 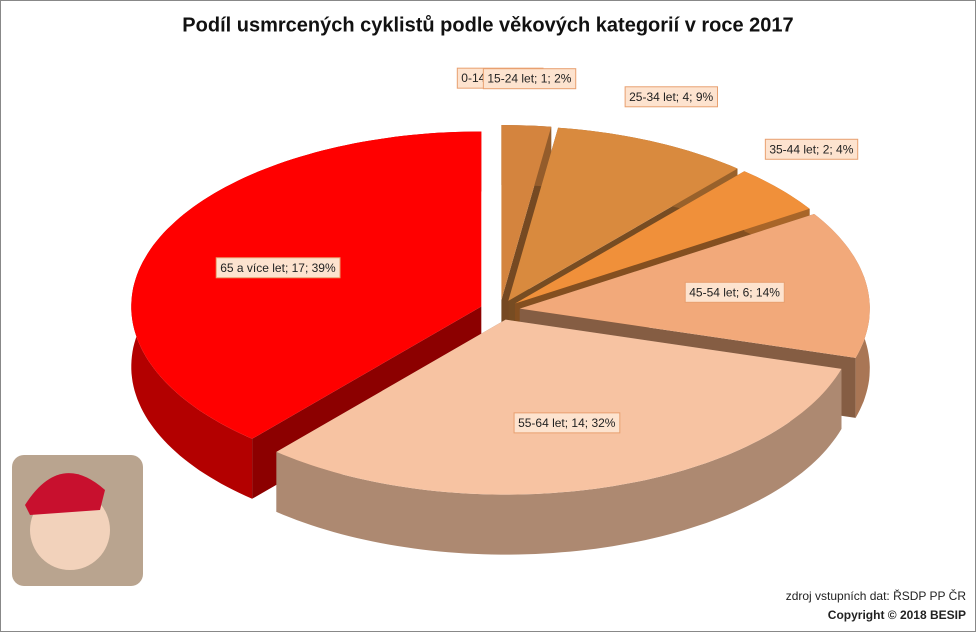 I want to click on copyright: Copyright © 2018 BESIP, so click(x=897, y=615).